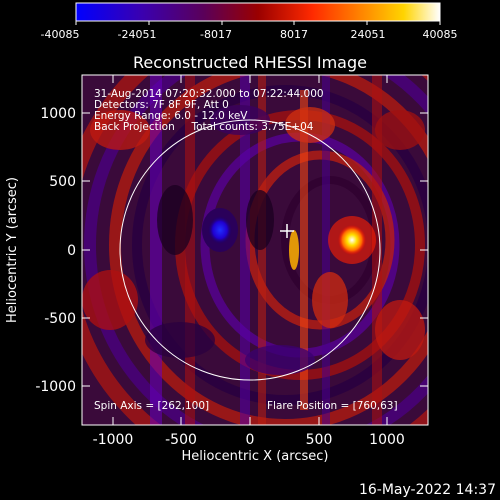 This screenshot has width=500, height=500. I want to click on info-detectors: Detectors: 7F 8F 9F, Att 0, so click(161, 105).